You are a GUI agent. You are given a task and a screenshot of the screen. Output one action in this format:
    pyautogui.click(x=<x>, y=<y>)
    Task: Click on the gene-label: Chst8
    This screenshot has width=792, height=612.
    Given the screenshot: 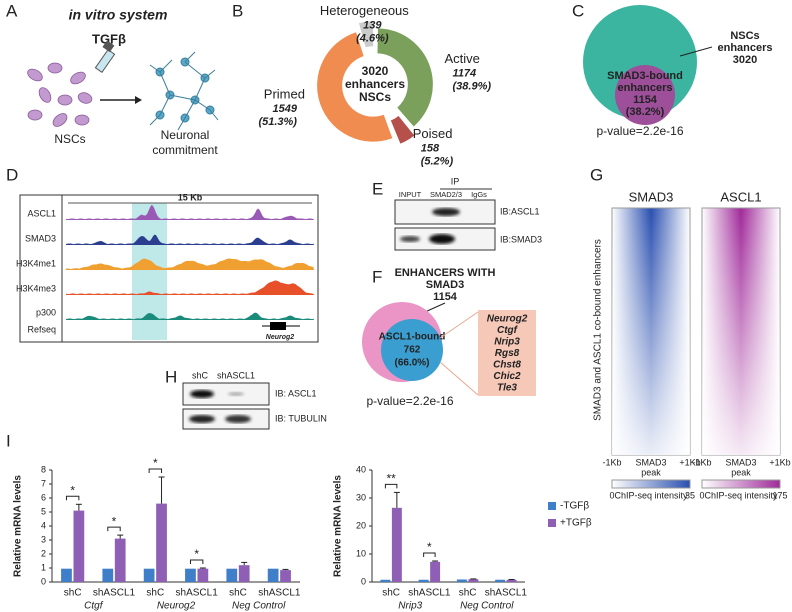 What is the action you would take?
    pyautogui.click(x=507, y=365)
    